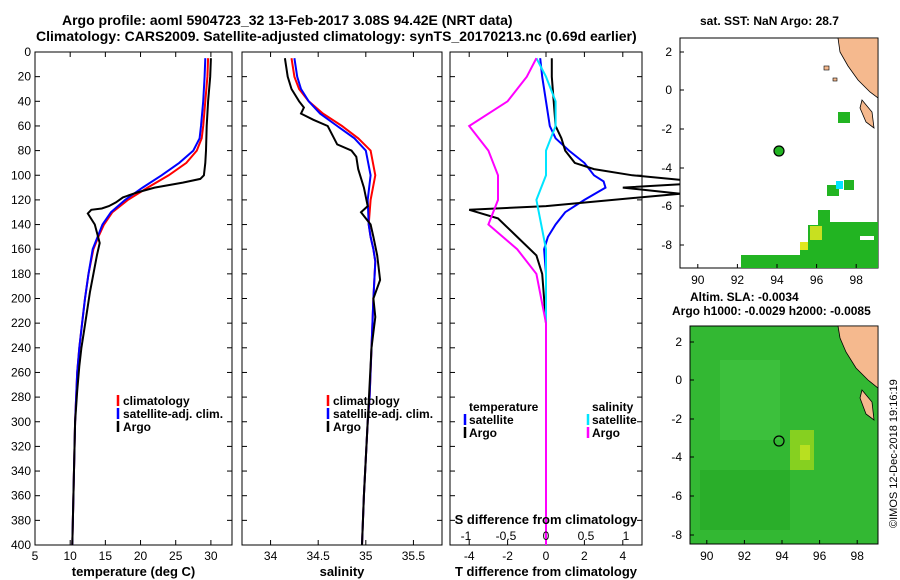 The image size is (900, 580). What do you see at coordinates (21, 175) in the screenshot?
I see `y-tick-label: 100` at bounding box center [21, 175].